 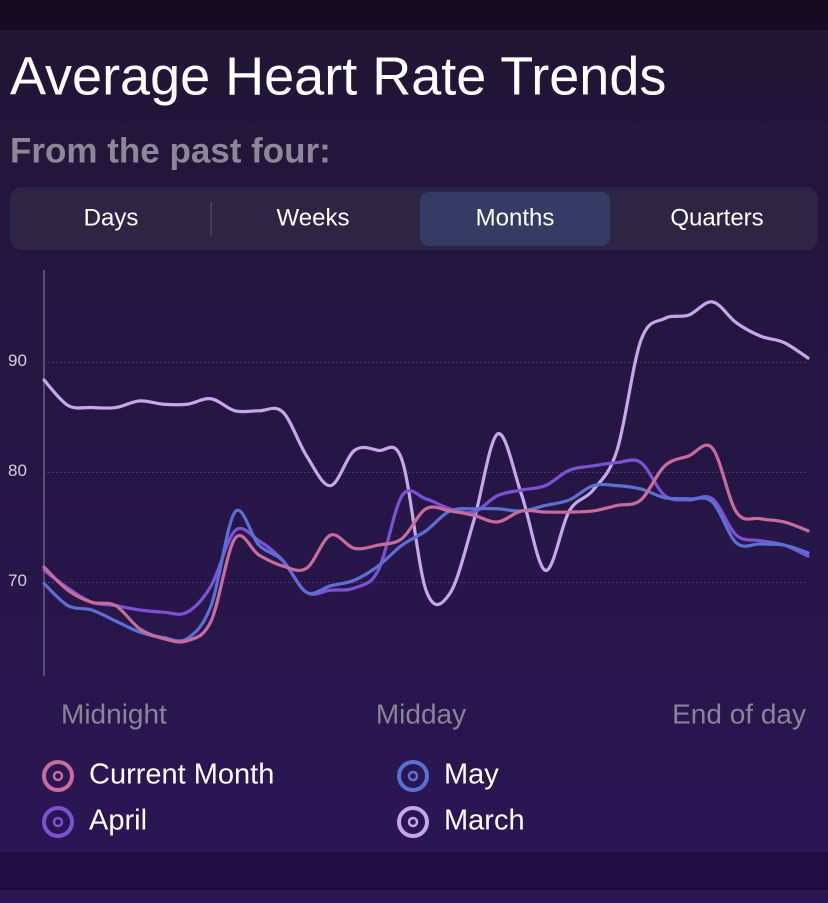 What do you see at coordinates (421, 713) in the screenshot?
I see `x-tick-label: Midday` at bounding box center [421, 713].